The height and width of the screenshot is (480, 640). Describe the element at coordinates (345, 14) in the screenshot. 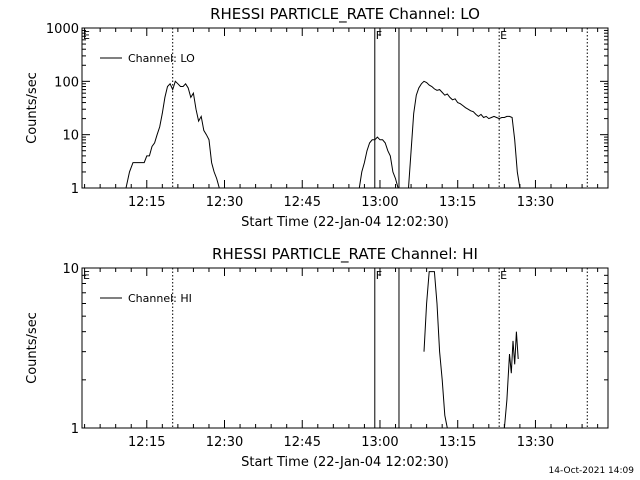

I see `chart-title: RHESSI PARTICLE_RATE Channel: LO` at that location.